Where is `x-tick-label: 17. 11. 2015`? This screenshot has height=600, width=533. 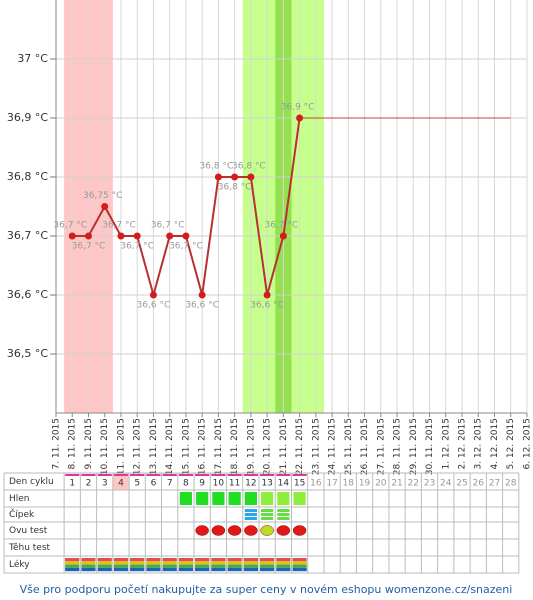 x-tick-label: 17. 11. 2015 is located at coordinates (219, 446).